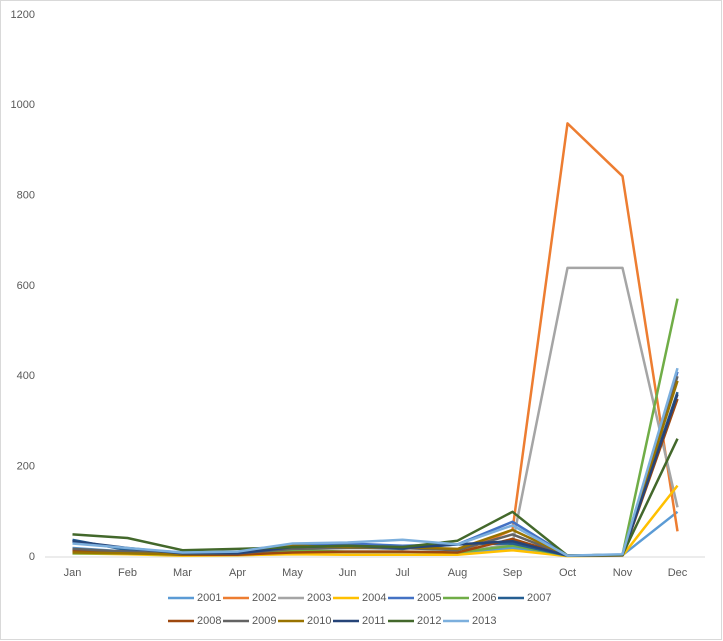 This screenshot has height=641, width=723. I want to click on y-tick-label: 0, so click(32, 557).